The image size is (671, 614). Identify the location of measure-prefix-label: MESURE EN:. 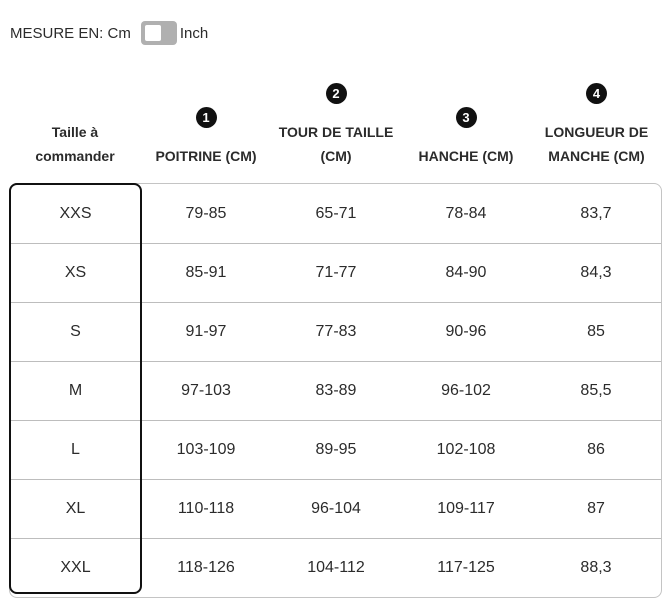
(59, 33).